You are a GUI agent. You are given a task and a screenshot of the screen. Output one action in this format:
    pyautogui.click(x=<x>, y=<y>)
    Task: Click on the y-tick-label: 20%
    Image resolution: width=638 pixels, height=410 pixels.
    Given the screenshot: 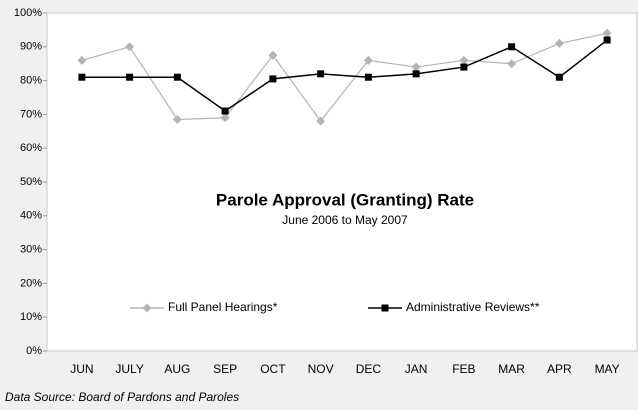 What is the action you would take?
    pyautogui.click(x=31, y=283)
    